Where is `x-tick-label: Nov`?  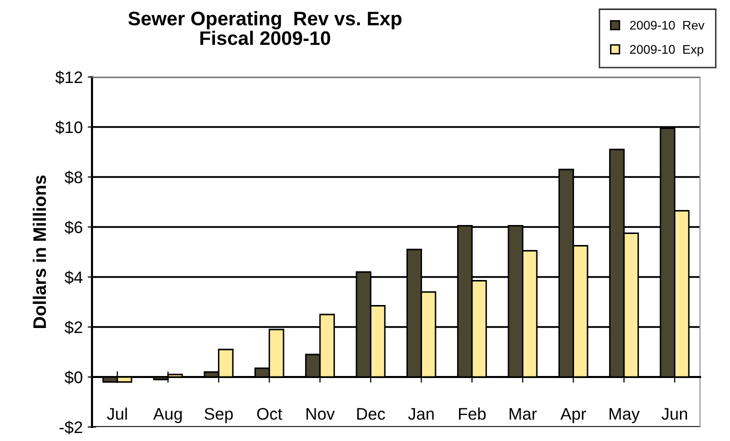 x-tick-label: Nov is located at coordinates (320, 414).